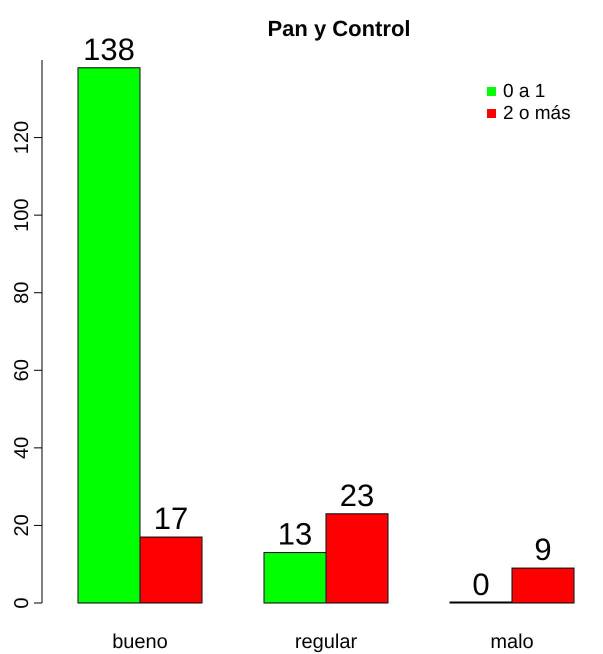 The image size is (603, 654). What do you see at coordinates (109, 49) in the screenshot?
I see `data-label: 138` at bounding box center [109, 49].